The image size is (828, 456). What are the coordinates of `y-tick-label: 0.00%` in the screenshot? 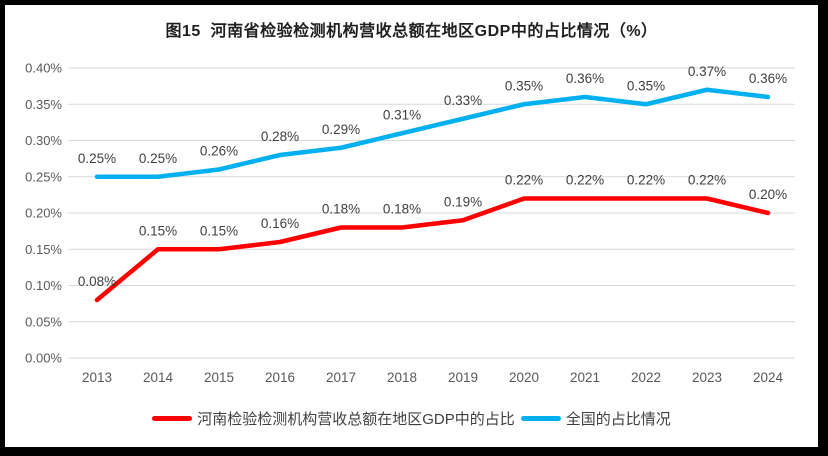 It's located at (43, 358).